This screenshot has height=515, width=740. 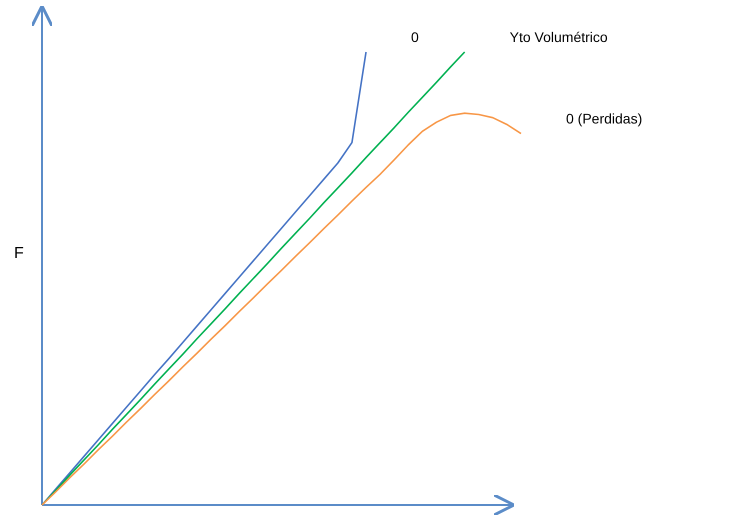 What do you see at coordinates (19, 253) in the screenshot?
I see `y-axis-title: F` at bounding box center [19, 253].